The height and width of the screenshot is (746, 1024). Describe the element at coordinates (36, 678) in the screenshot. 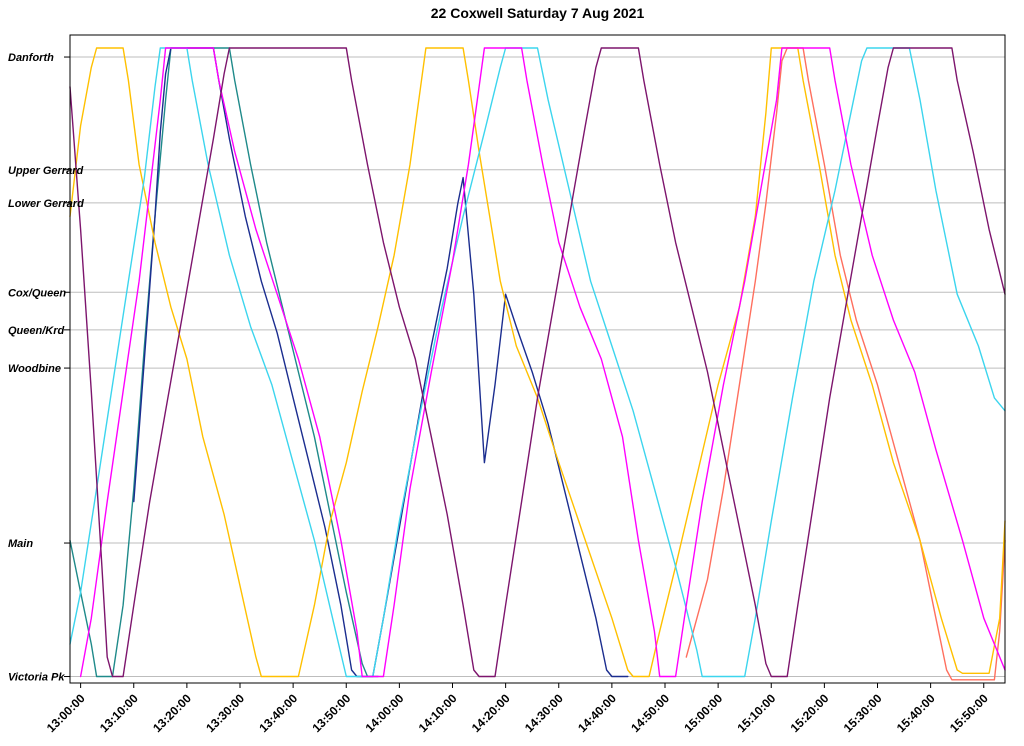

I see `y-tick-label: Victoria Pk` at that location.